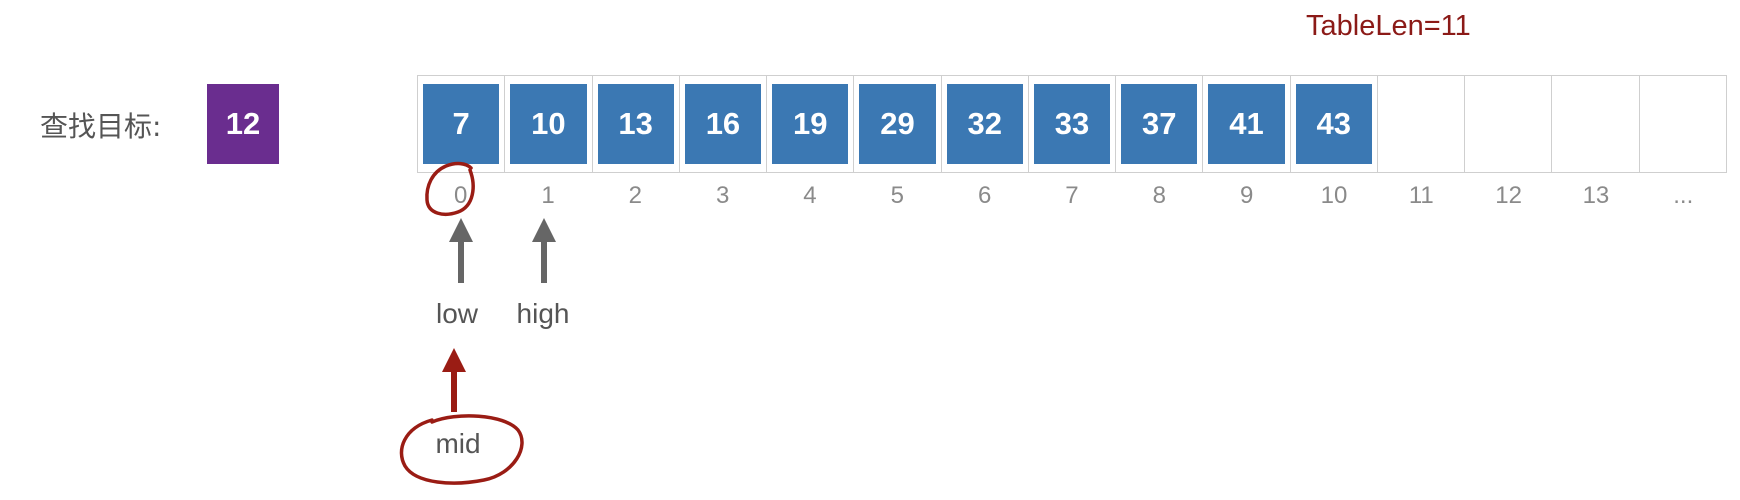 The height and width of the screenshot is (500, 1740). Describe the element at coordinates (544, 250) in the screenshot. I see `high-pointer-arrow-icon` at that location.